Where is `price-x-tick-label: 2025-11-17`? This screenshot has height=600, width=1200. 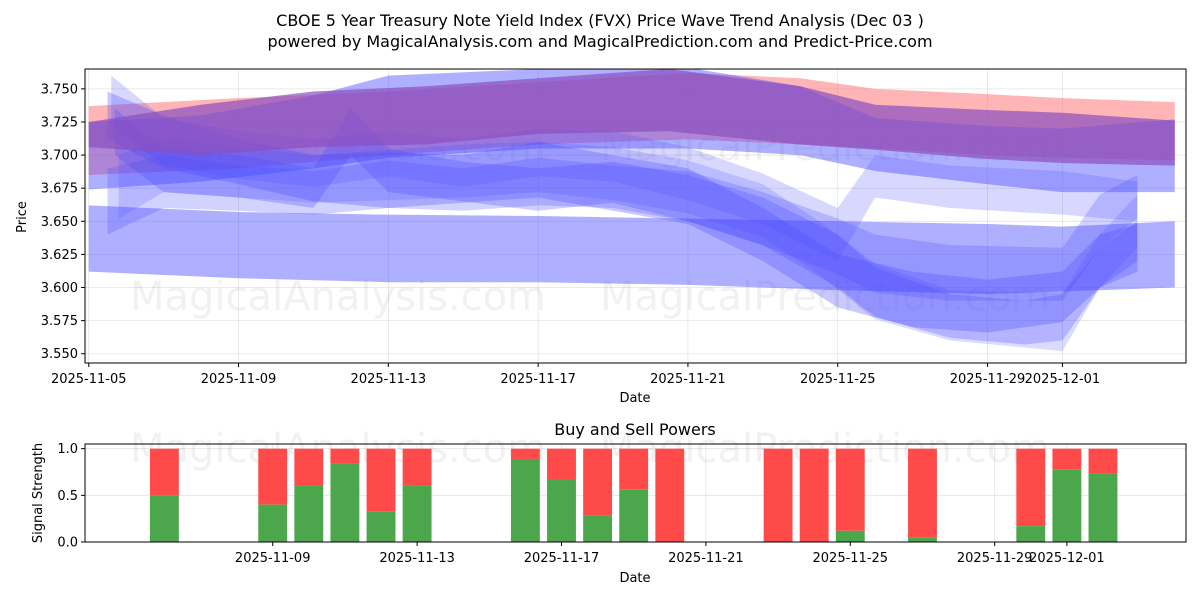 price-x-tick-label: 2025-11-17 is located at coordinates (538, 379).